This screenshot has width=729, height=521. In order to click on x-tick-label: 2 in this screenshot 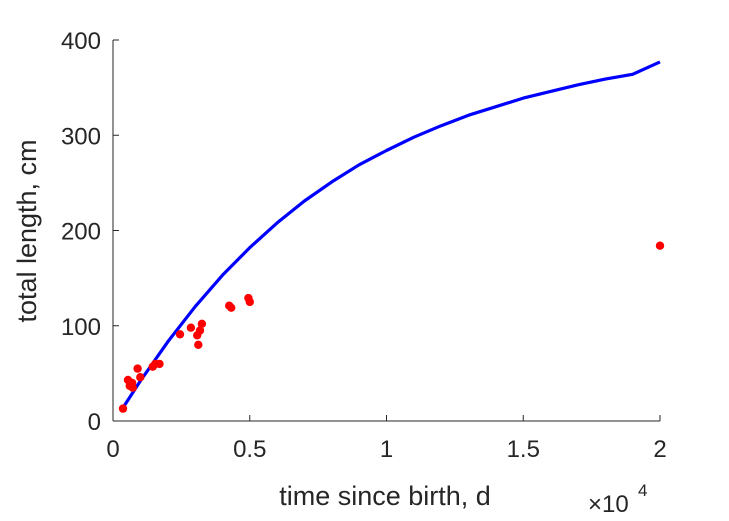, I will do `click(659, 449)`.